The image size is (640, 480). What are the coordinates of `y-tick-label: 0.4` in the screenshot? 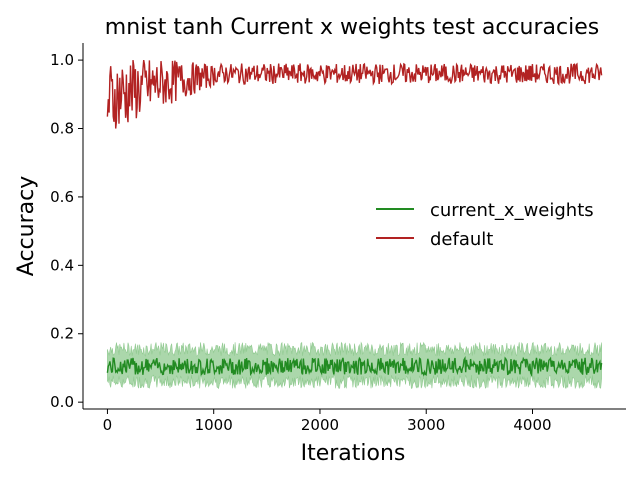 It's located at (62, 265).